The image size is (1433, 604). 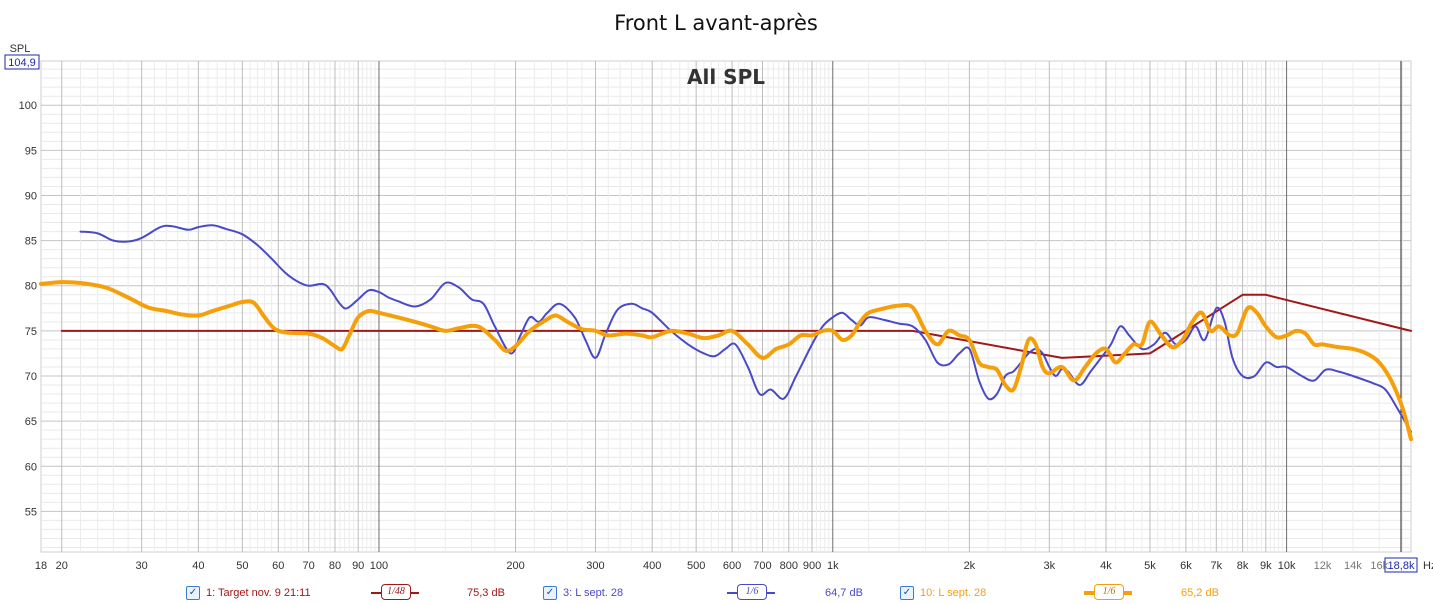 I want to click on x-max-marker: 18,8k, so click(x=1401, y=566).